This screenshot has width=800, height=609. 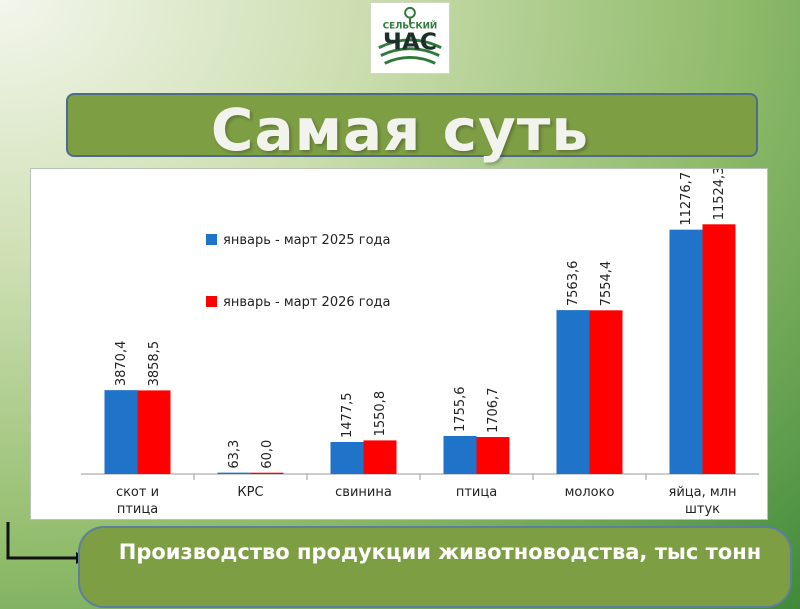 What do you see at coordinates (573, 284) in the screenshot?
I see `data-label: 7563,6` at bounding box center [573, 284].